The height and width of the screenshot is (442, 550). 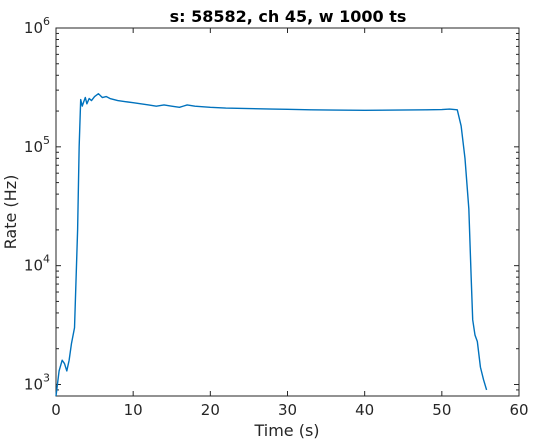 I want to click on x-tick-label: 50, so click(x=441, y=410).